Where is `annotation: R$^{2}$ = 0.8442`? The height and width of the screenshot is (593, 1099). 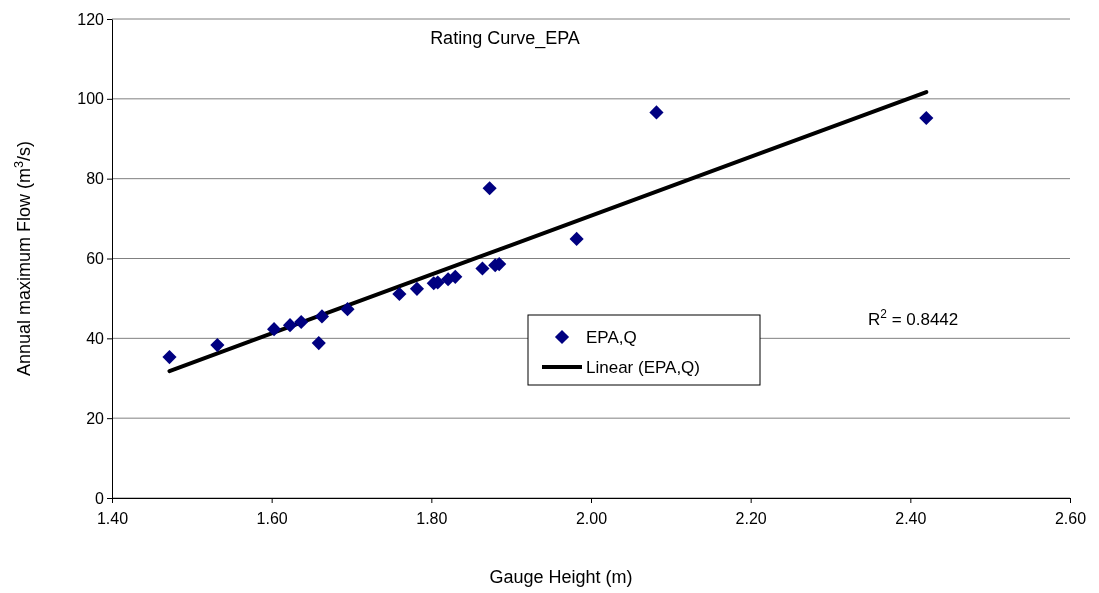
annotation: R$^{2}$ = 0.8442 is located at coordinates (913, 318).